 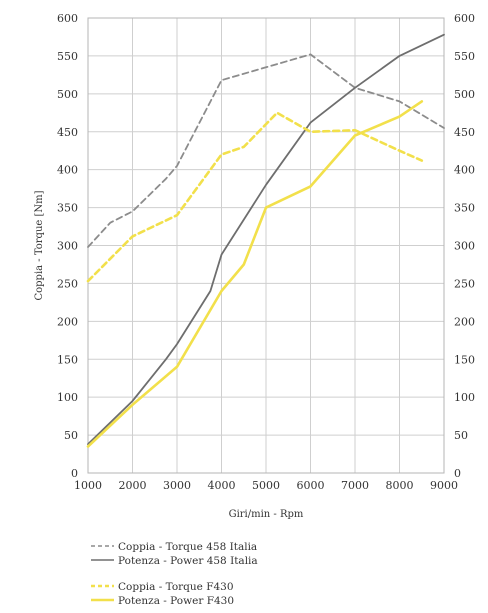 I want to click on y-tick-label-right: 0, so click(x=457, y=473).